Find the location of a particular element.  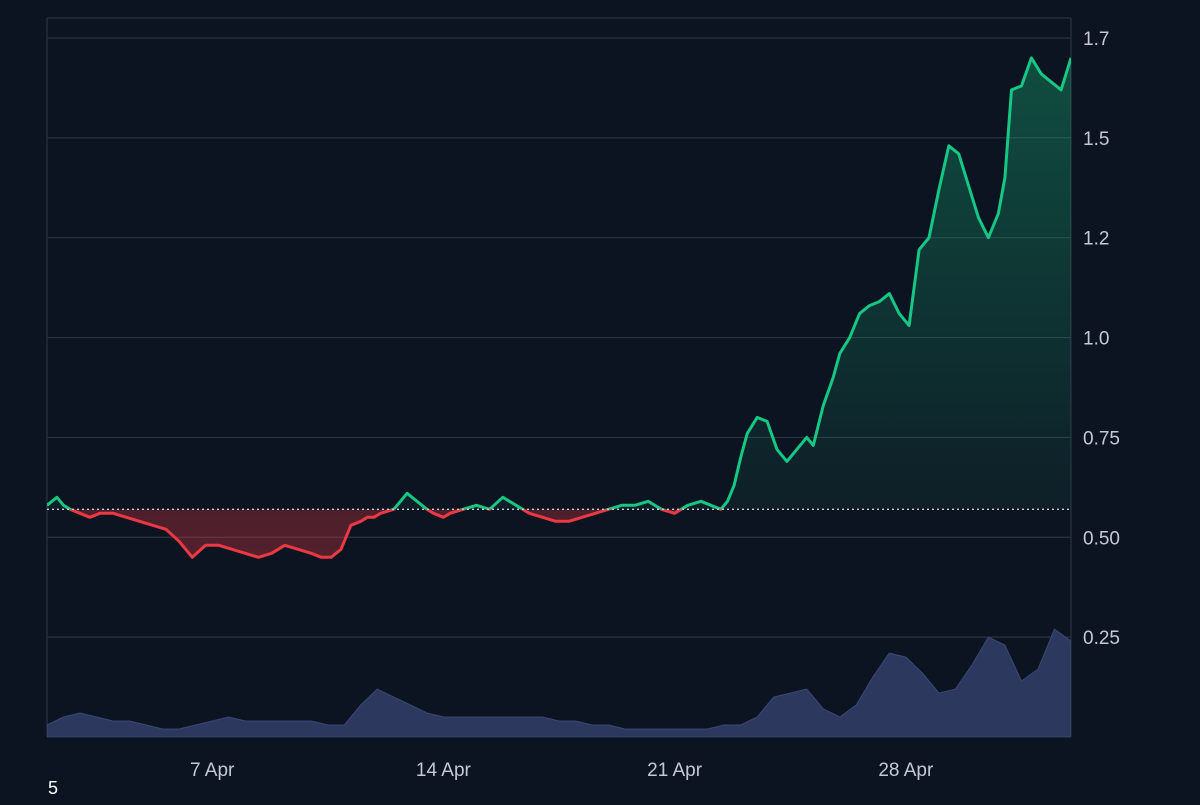

x-tick-label: 14 Apr is located at coordinates (444, 770).